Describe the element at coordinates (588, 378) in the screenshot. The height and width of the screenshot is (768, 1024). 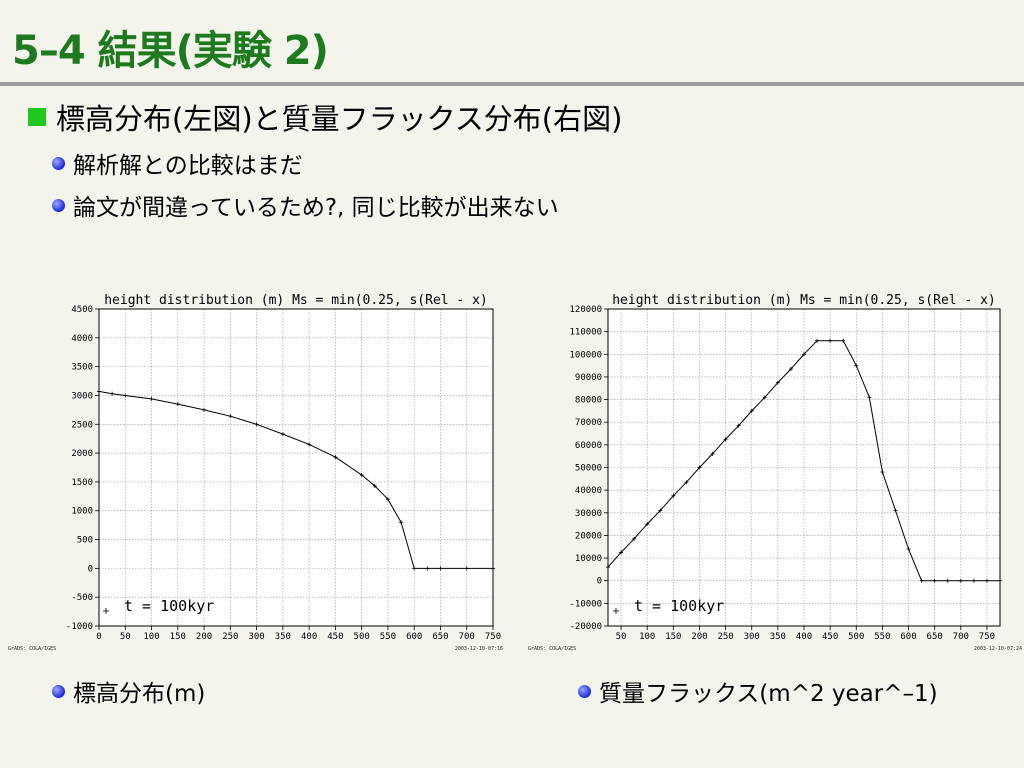
I see `y-tick-label: 90000` at that location.